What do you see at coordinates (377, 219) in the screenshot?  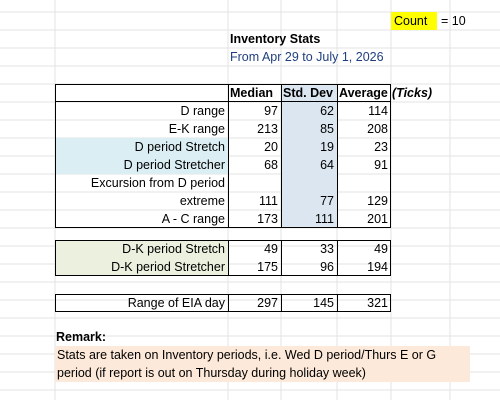 I see `value-cell: 201` at bounding box center [377, 219].